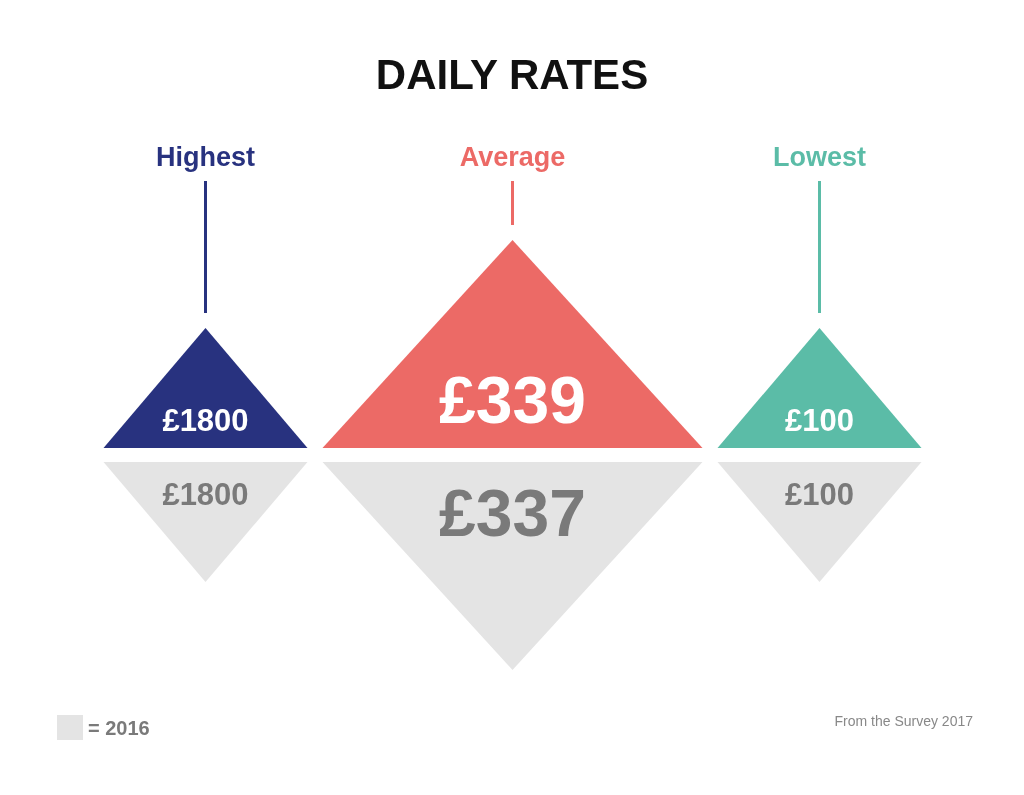 This screenshot has width=1024, height=795. Describe the element at coordinates (205, 156) in the screenshot. I see `category-label: Highest` at that location.